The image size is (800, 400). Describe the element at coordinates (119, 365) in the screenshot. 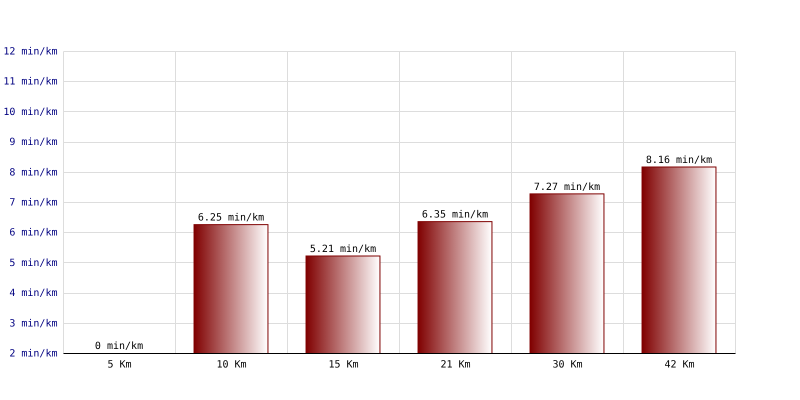

I see `x-tick-label: 5 Km` at that location.